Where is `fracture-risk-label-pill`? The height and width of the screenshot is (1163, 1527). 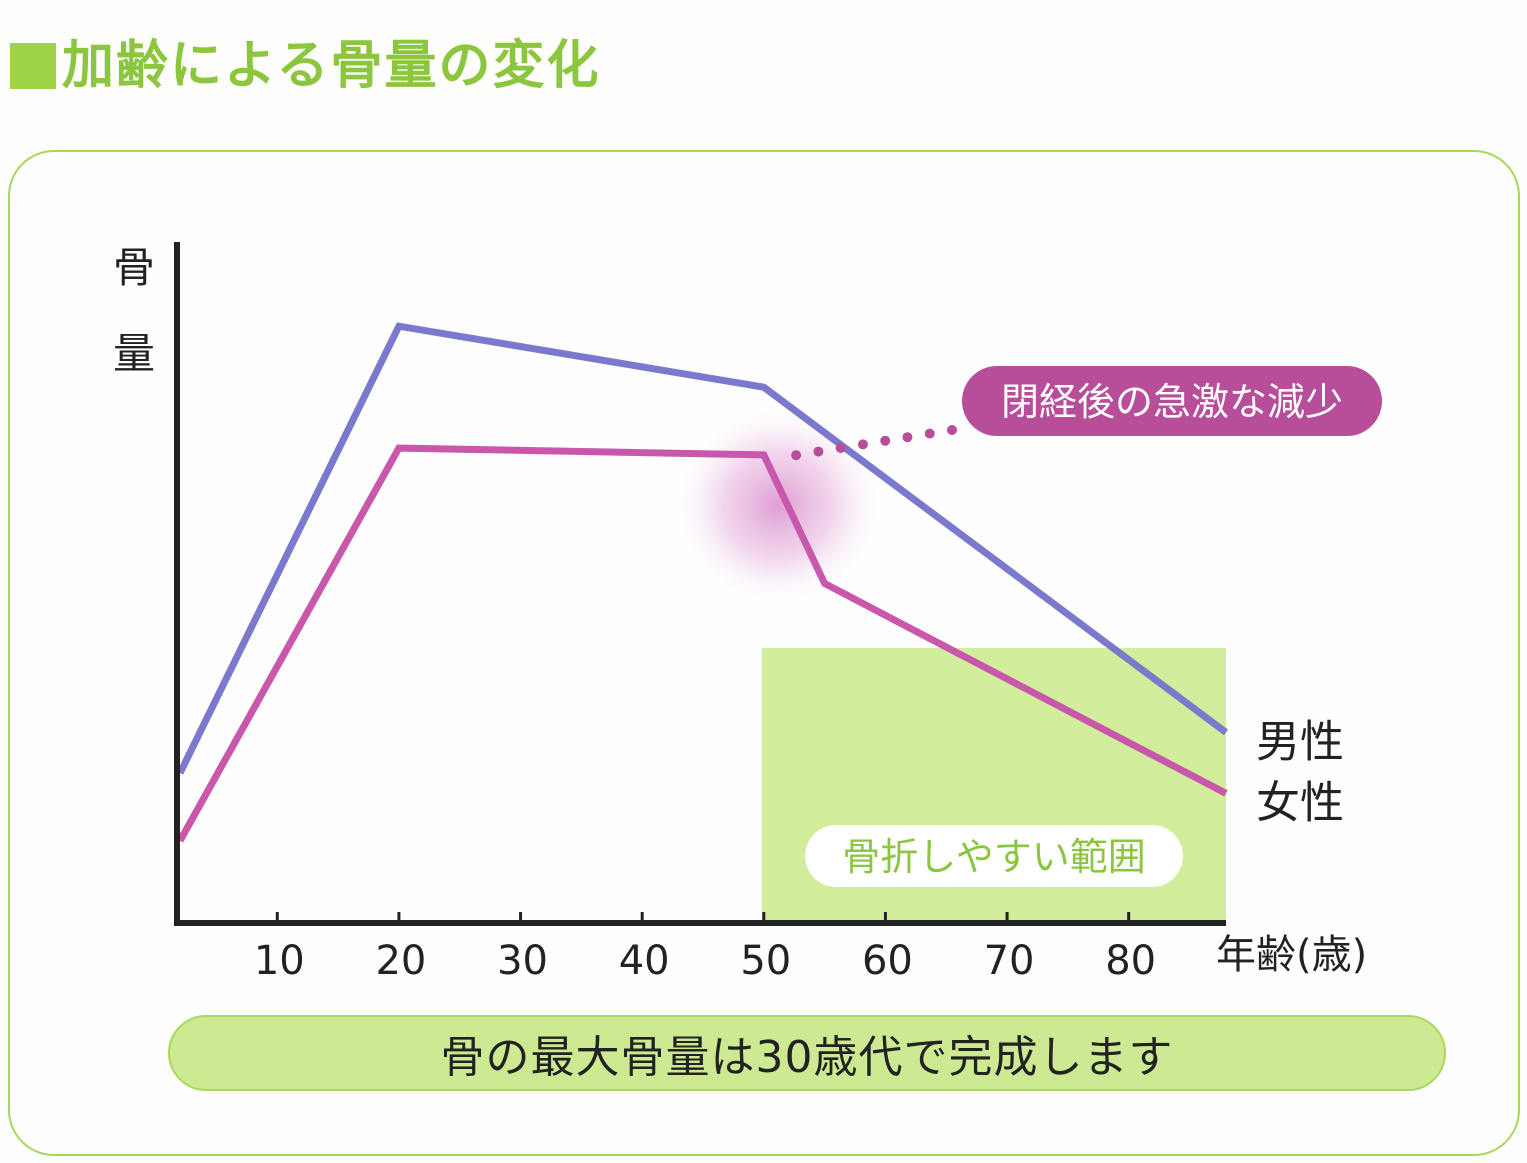 fracture-risk-label-pill is located at coordinates (994, 856).